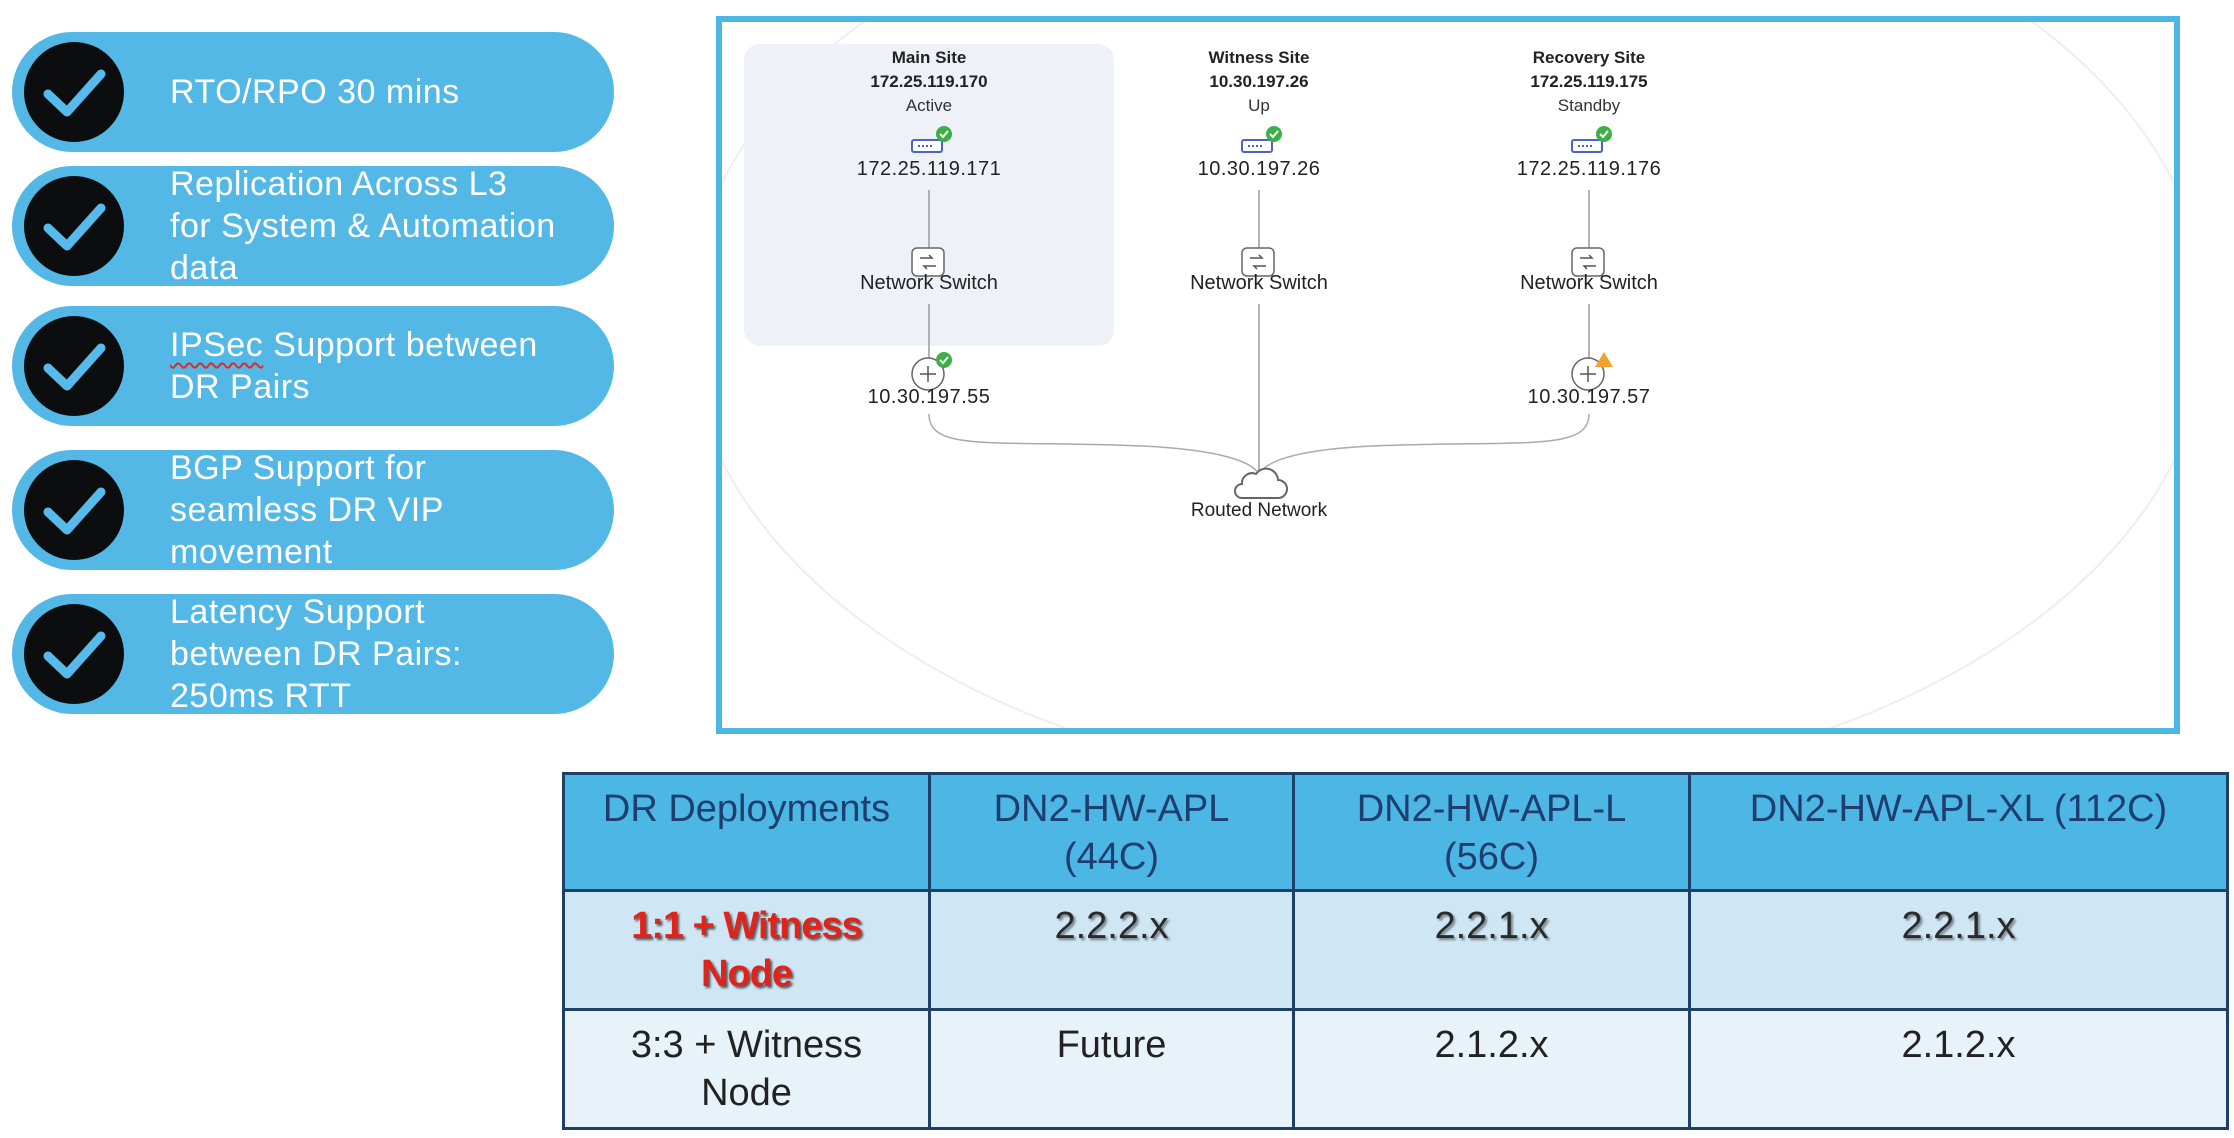 The height and width of the screenshot is (1138, 2234). I want to click on site-ip: 172.25.119.175, so click(1589, 81).